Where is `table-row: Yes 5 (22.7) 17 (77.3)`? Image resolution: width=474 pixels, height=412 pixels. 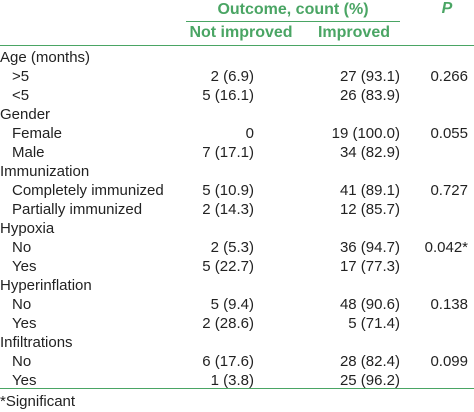 table-row: Yes 5 (22.7) 17 (77.3) is located at coordinates (237, 266).